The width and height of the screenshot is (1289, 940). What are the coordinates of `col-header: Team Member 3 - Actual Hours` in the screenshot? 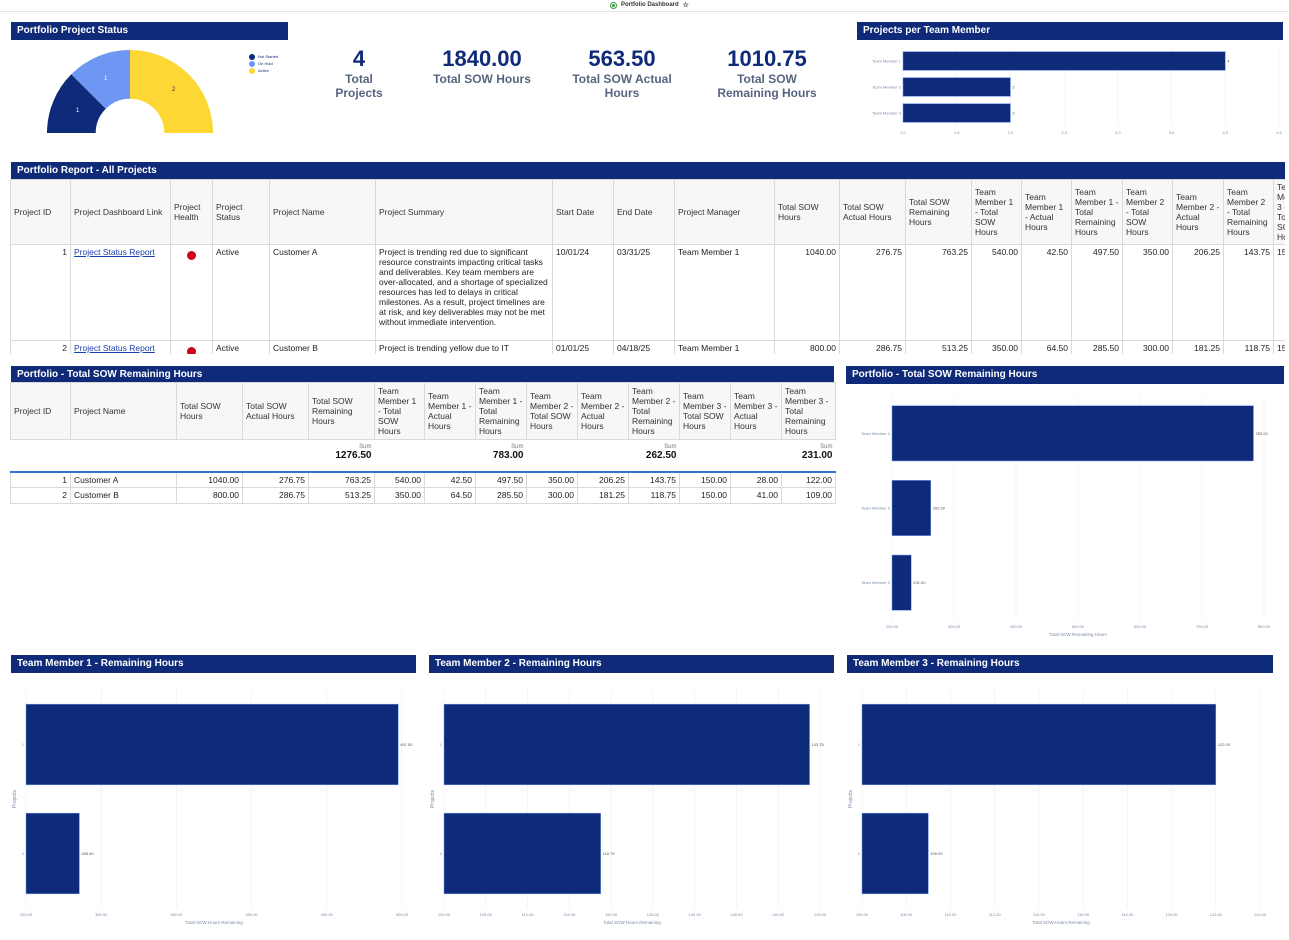 It's located at (756, 411).